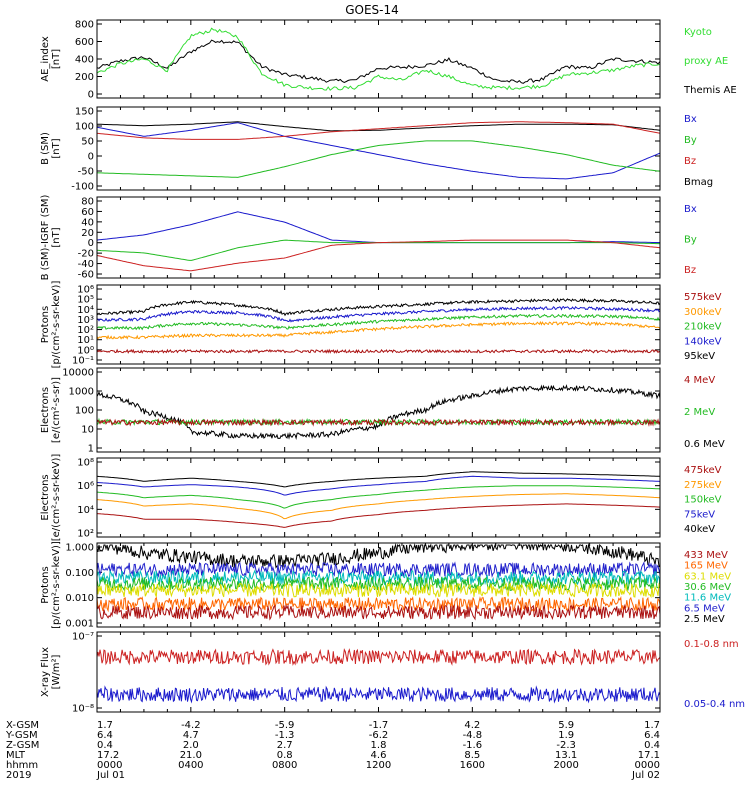 This screenshot has height=800, width=750. Describe the element at coordinates (82, 187) in the screenshot. I see `y-tick-label: -100` at that location.